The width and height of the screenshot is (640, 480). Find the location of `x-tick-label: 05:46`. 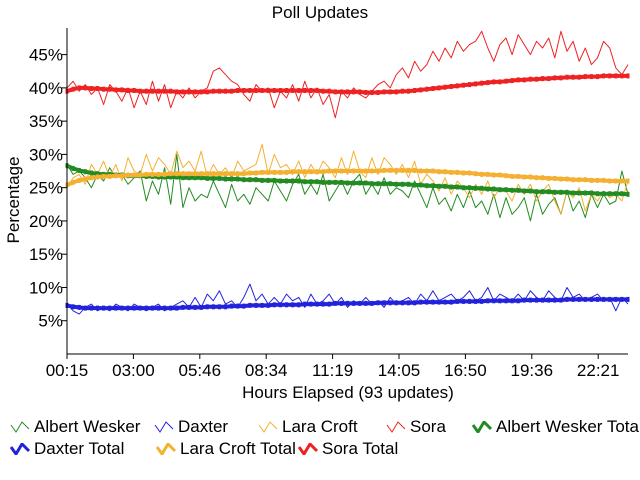

x-tick-label: 05:46 is located at coordinates (200, 370).